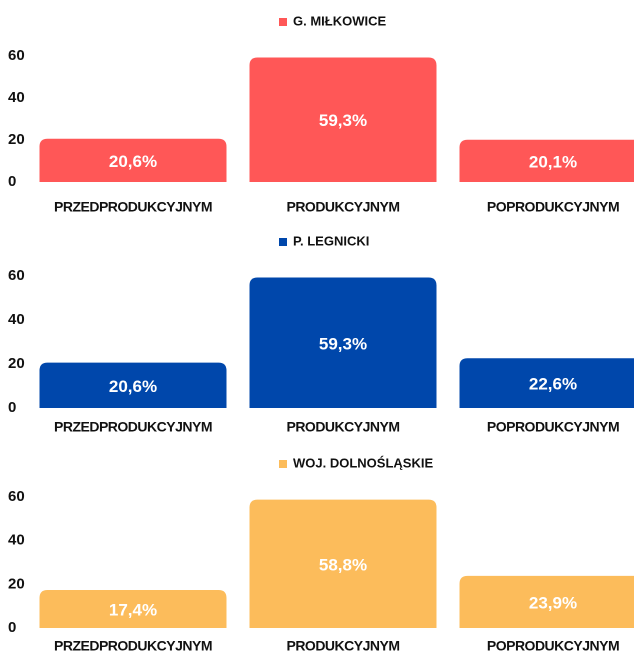 This screenshot has height=658, width=634. Describe the element at coordinates (553, 384) in the screenshot. I see `value-label: 22,6%` at that location.